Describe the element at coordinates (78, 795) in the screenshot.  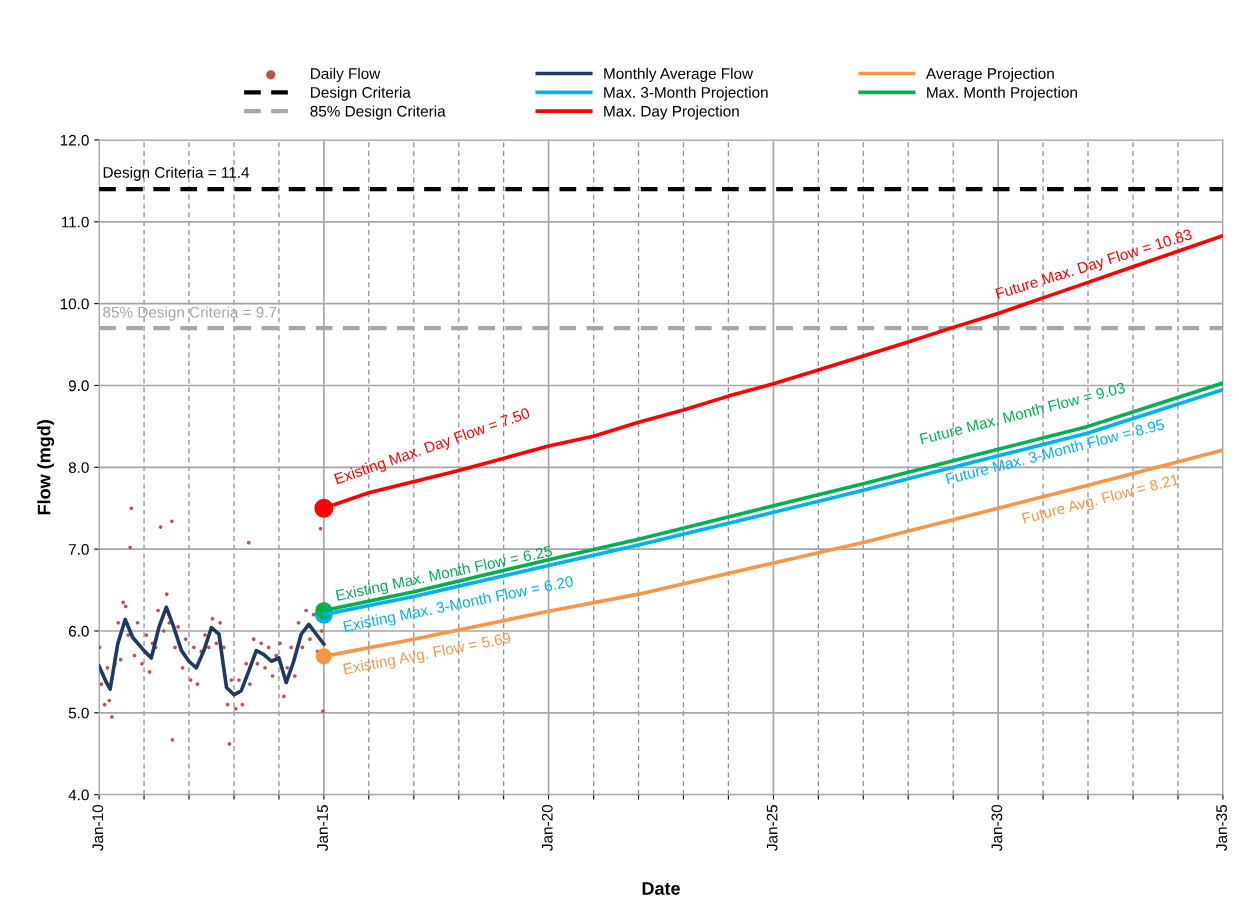
I see `y-tick-label: 4.0` at that location.